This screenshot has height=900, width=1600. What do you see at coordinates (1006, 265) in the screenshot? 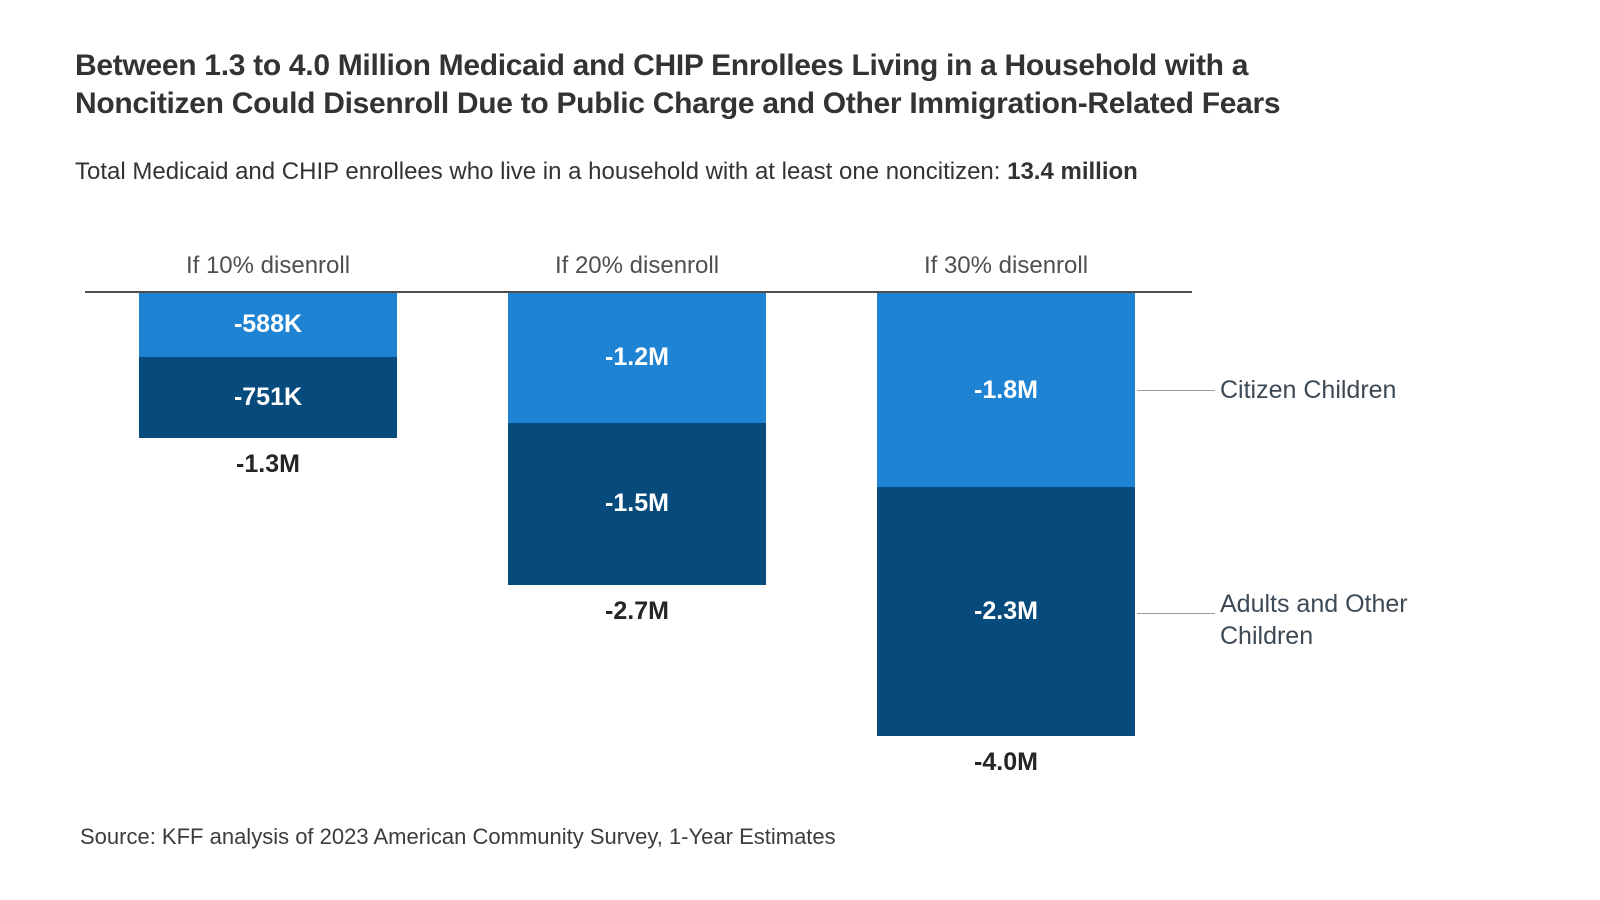
I see `column-header-30pct: If 30% disenroll` at bounding box center [1006, 265].